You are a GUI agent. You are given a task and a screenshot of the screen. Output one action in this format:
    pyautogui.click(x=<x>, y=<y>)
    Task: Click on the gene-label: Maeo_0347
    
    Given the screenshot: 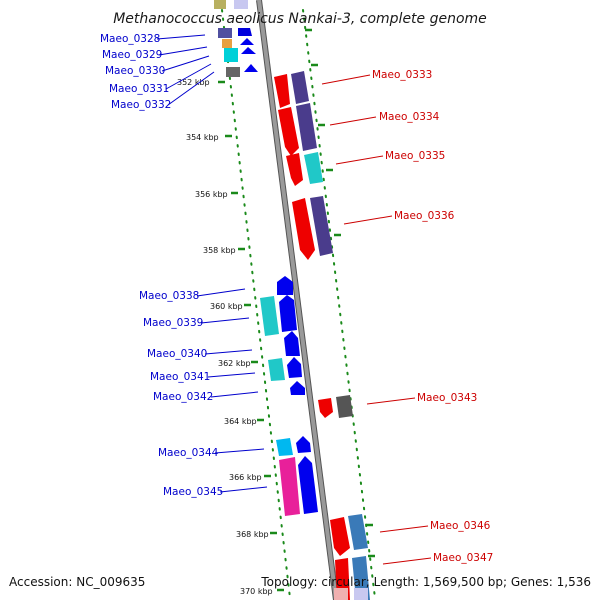 What is the action you would take?
    pyautogui.click(x=463, y=558)
    